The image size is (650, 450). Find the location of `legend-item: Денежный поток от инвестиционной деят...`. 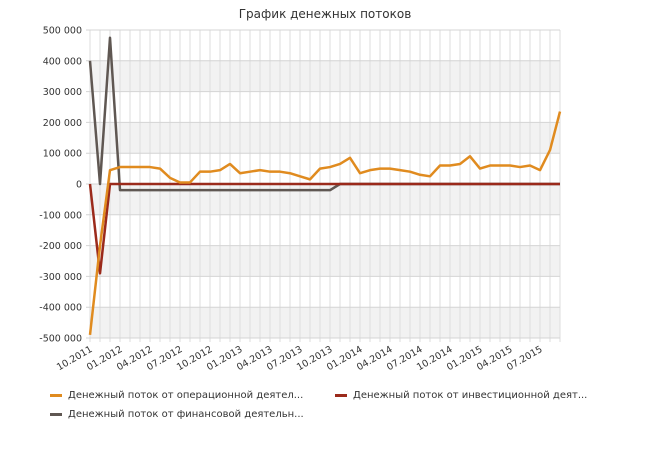

legend-item: Денежный поток от инвестиционной деят... is located at coordinates (461, 395).